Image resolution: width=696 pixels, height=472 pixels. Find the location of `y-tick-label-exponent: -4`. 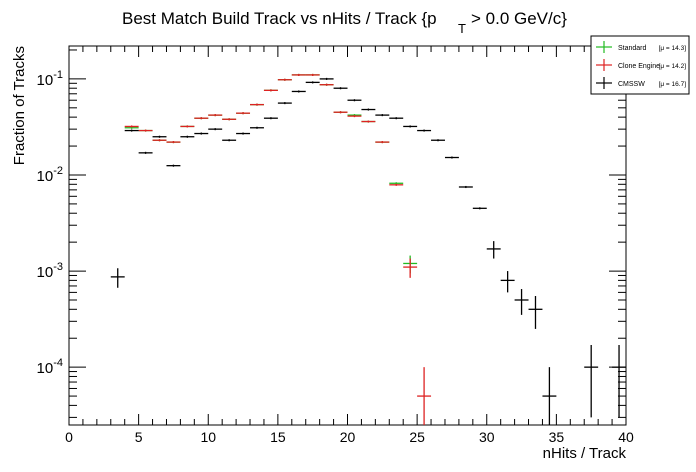

y-tick-label-exponent: -4 is located at coordinates (58, 363).